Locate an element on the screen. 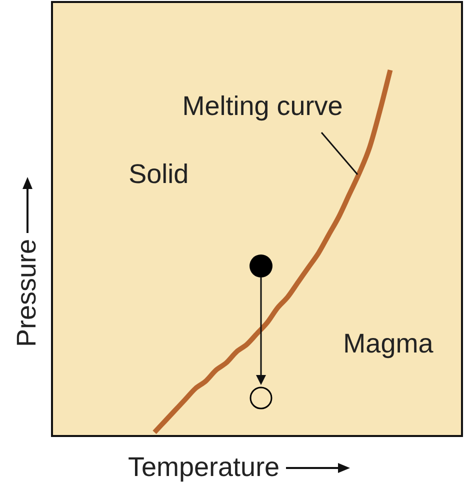 This screenshot has height=485, width=464. y-axis-title: Pressure is located at coordinates (27, 293).